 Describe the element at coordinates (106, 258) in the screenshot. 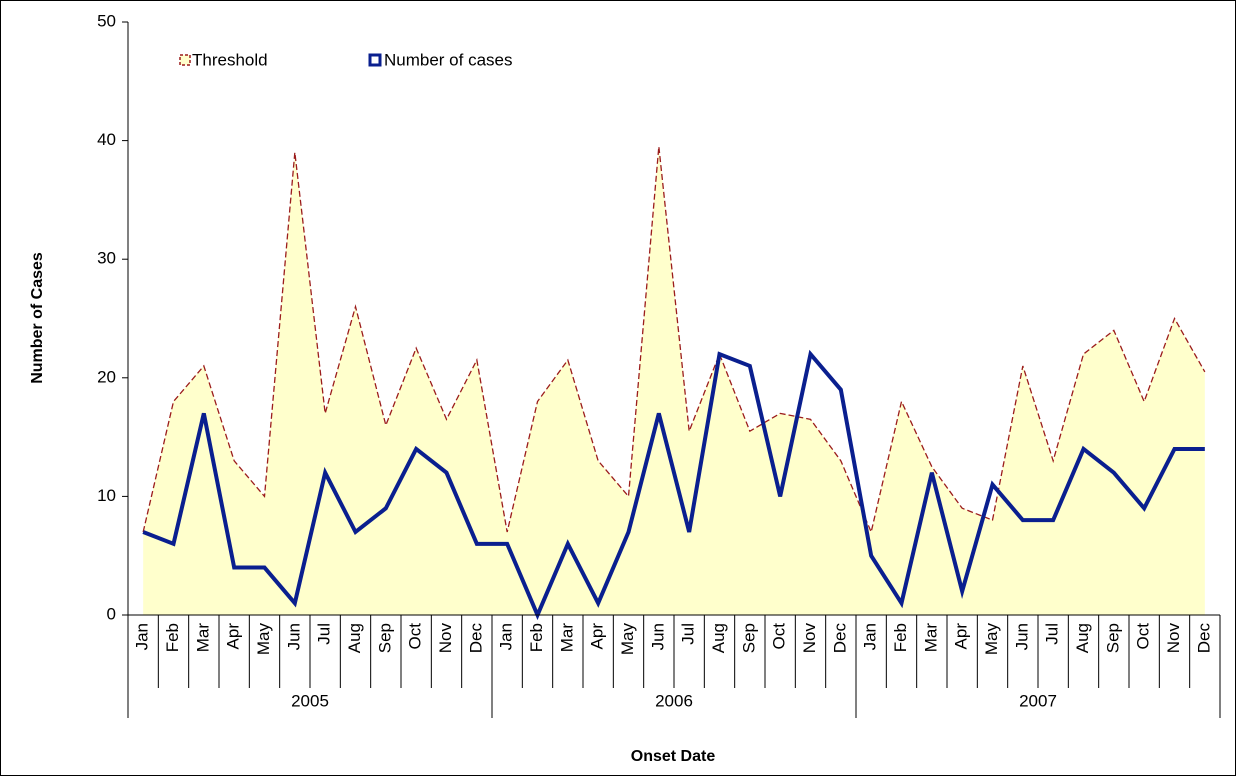

I see `y-tick-label: 30` at that location.